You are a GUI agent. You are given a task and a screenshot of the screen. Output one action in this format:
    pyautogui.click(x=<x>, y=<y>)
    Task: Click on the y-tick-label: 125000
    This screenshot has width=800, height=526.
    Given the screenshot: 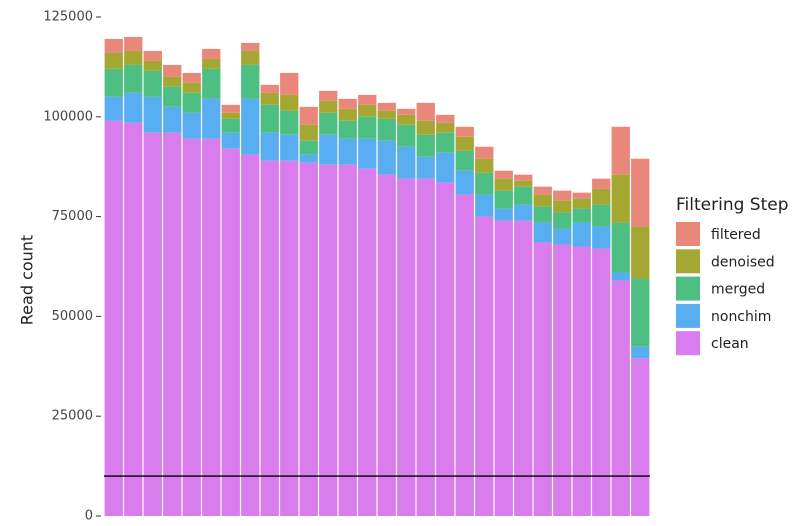 What is the action you would take?
    pyautogui.click(x=68, y=17)
    